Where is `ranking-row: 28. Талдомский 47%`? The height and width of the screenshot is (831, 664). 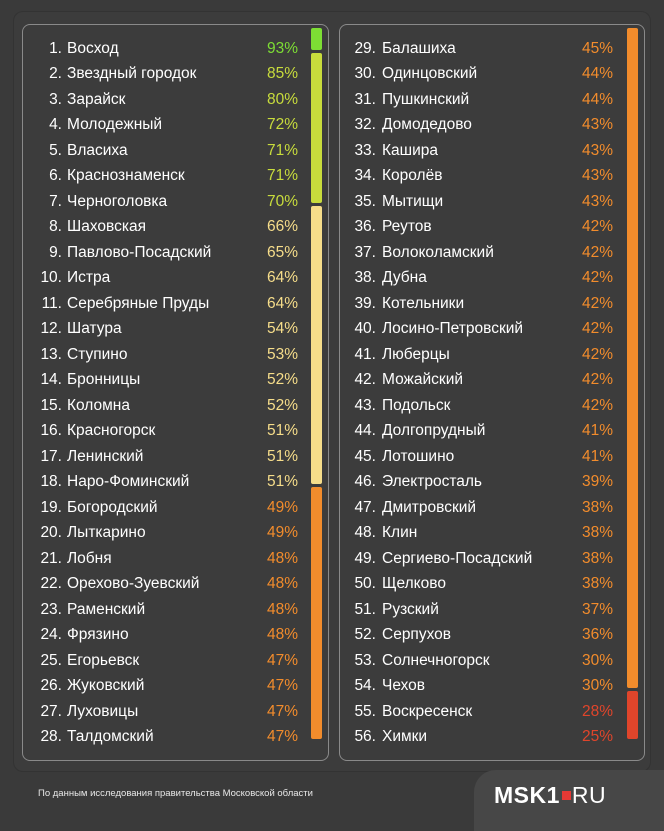 ranking-row: 28. Талдомский 47% is located at coordinates (332, 737).